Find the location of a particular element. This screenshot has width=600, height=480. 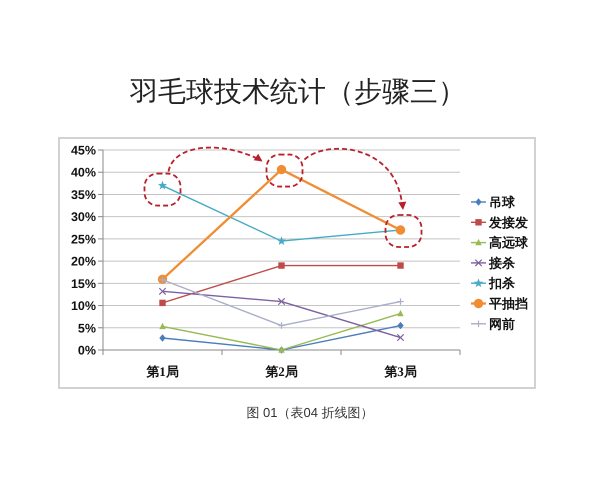

x-tick-label: 第1局 is located at coordinates (162, 371).